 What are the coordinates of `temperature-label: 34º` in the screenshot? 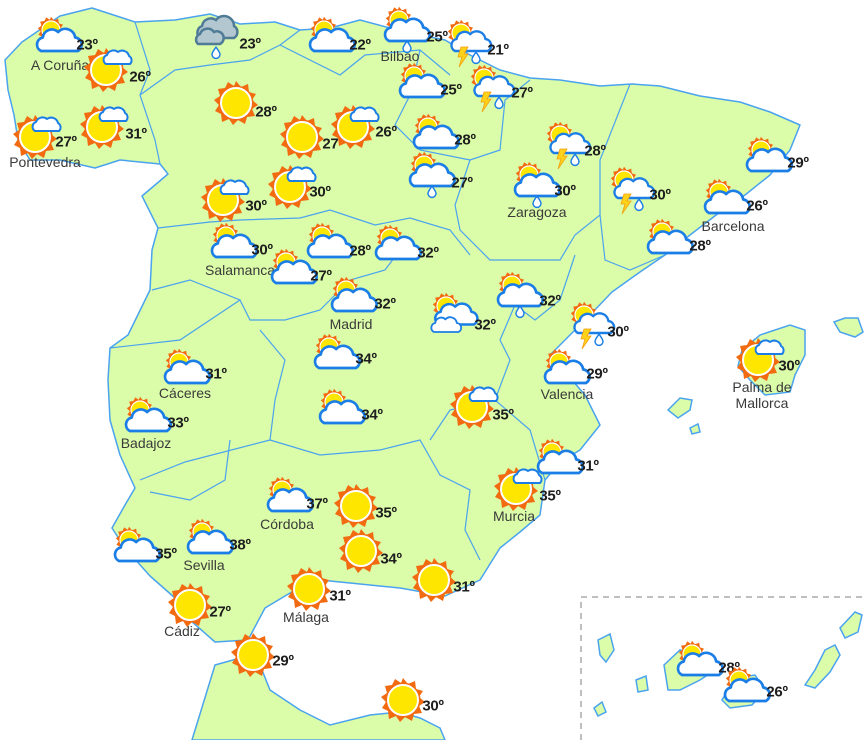 It's located at (391, 559).